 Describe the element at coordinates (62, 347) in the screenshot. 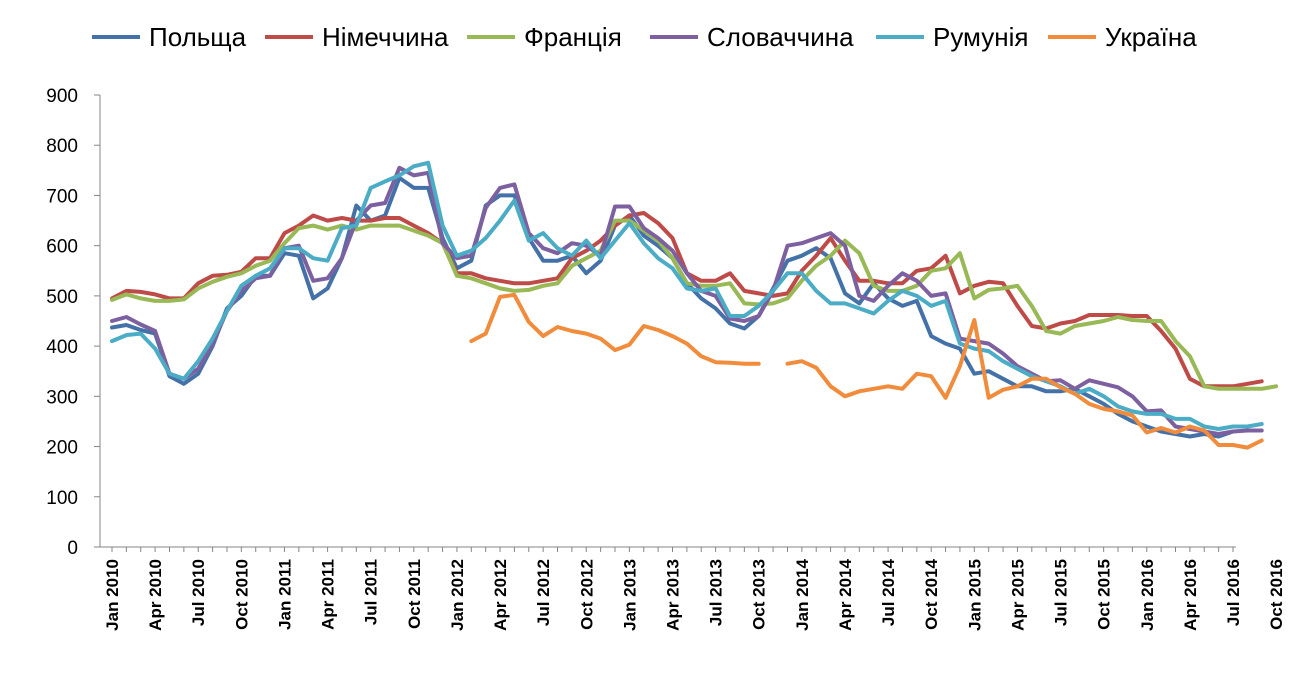

I see `y-tick-label: 400` at that location.